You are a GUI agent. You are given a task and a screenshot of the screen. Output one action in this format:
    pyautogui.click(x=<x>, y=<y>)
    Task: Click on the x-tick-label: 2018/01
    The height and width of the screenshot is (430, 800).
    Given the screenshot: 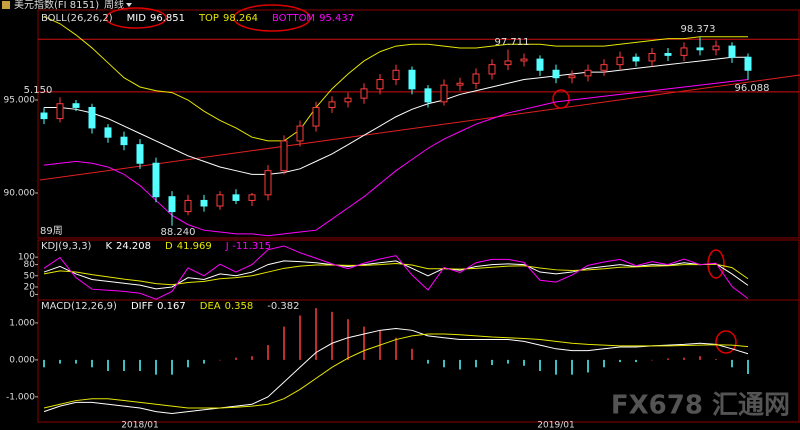 What is the action you would take?
    pyautogui.click(x=139, y=425)
    